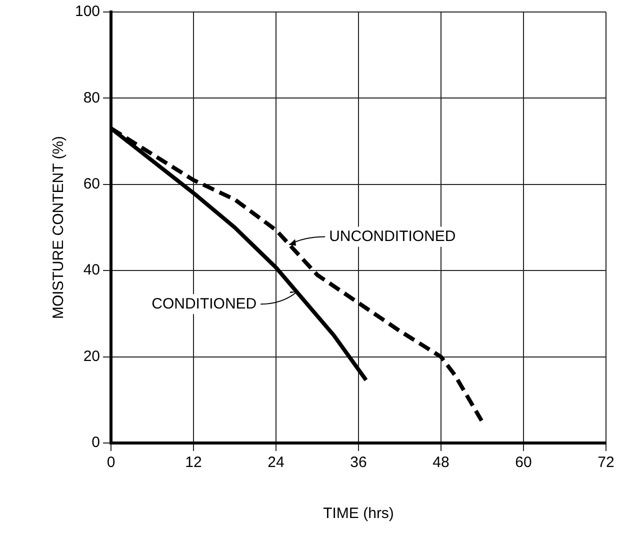  What do you see at coordinates (96, 443) in the screenshot?
I see `y-tick-label: 0` at bounding box center [96, 443].